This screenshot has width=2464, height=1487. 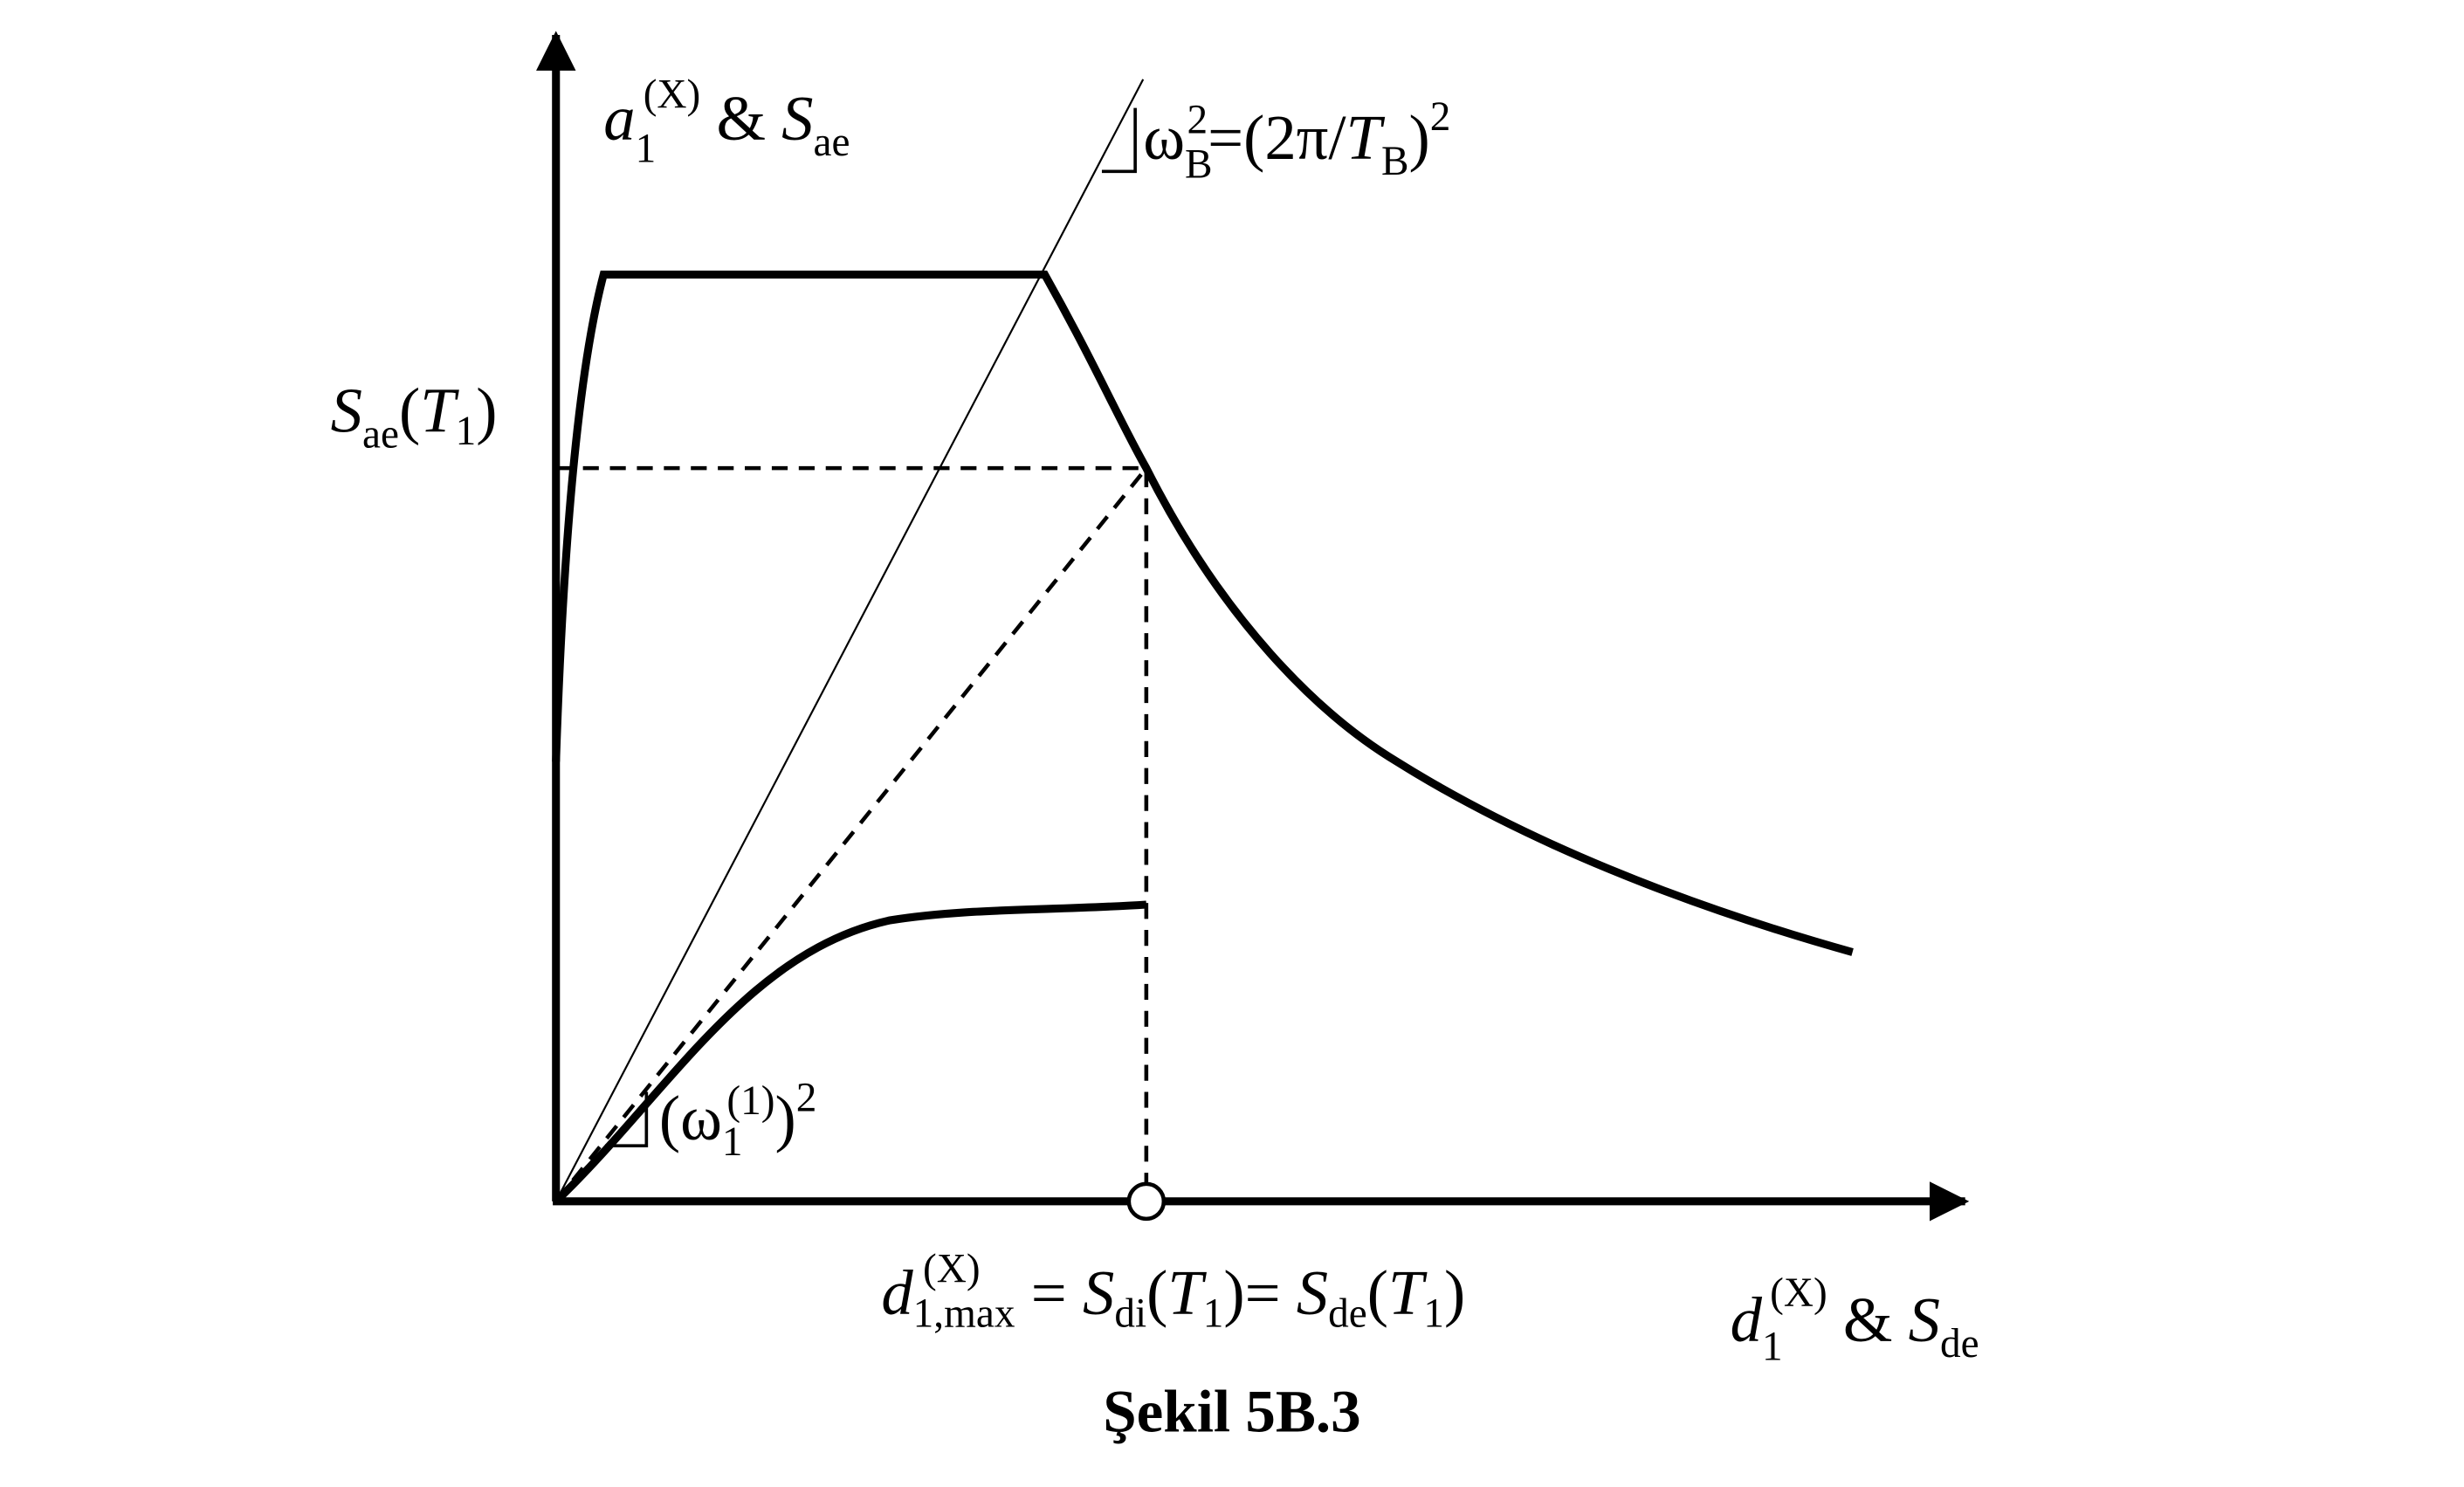 I want to click on y-axis-label: a1 (X) & Sae, so click(x=726, y=122).